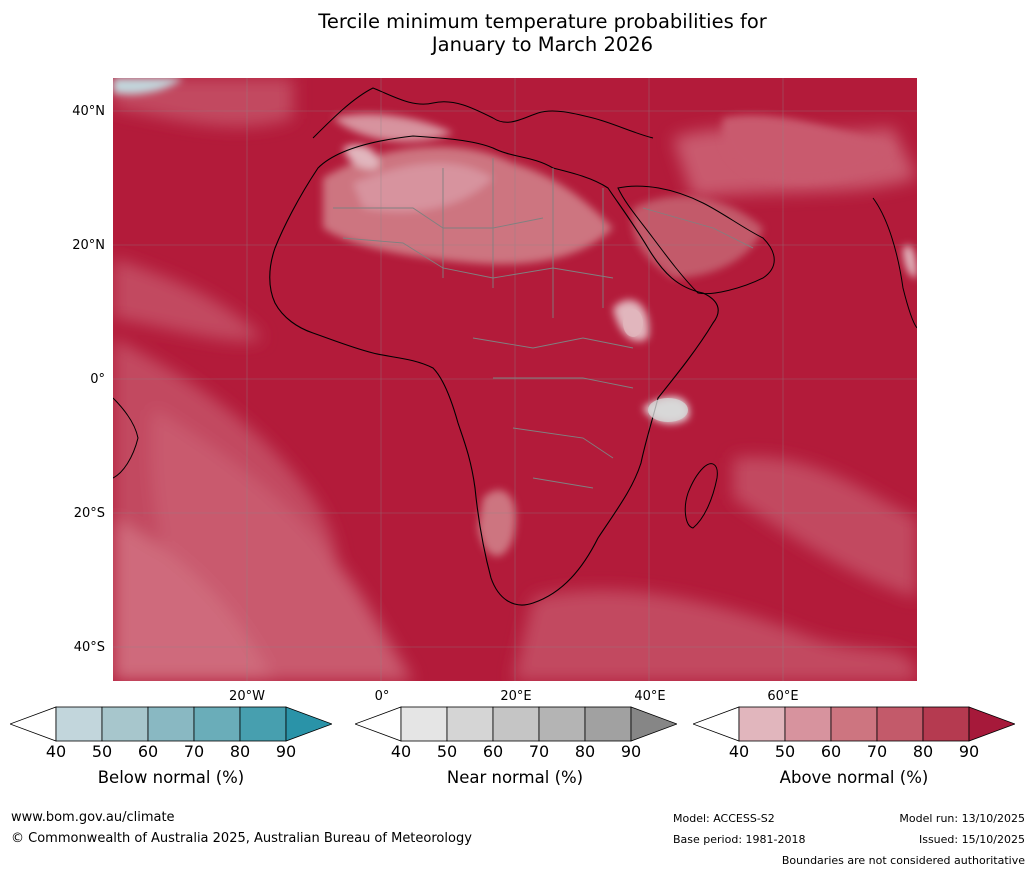 The width and height of the screenshot is (1035, 873). I want to click on lat-label-20s: 20°S, so click(89, 513).